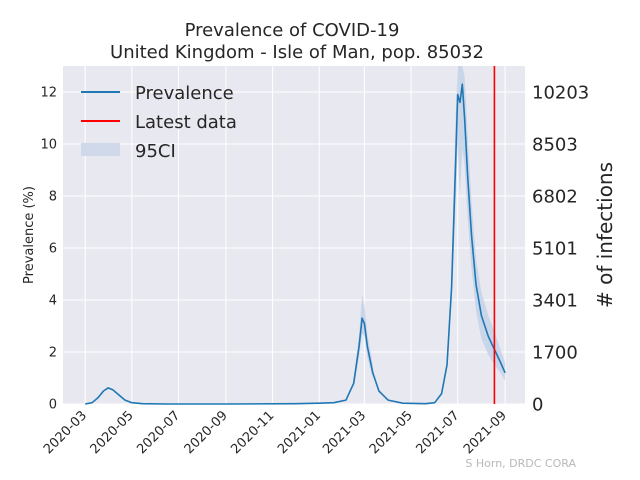 Image resolution: width=640 pixels, height=480 pixels. Describe the element at coordinates (252, 432) in the screenshot. I see `x-tick-label: 2020-11` at that location.